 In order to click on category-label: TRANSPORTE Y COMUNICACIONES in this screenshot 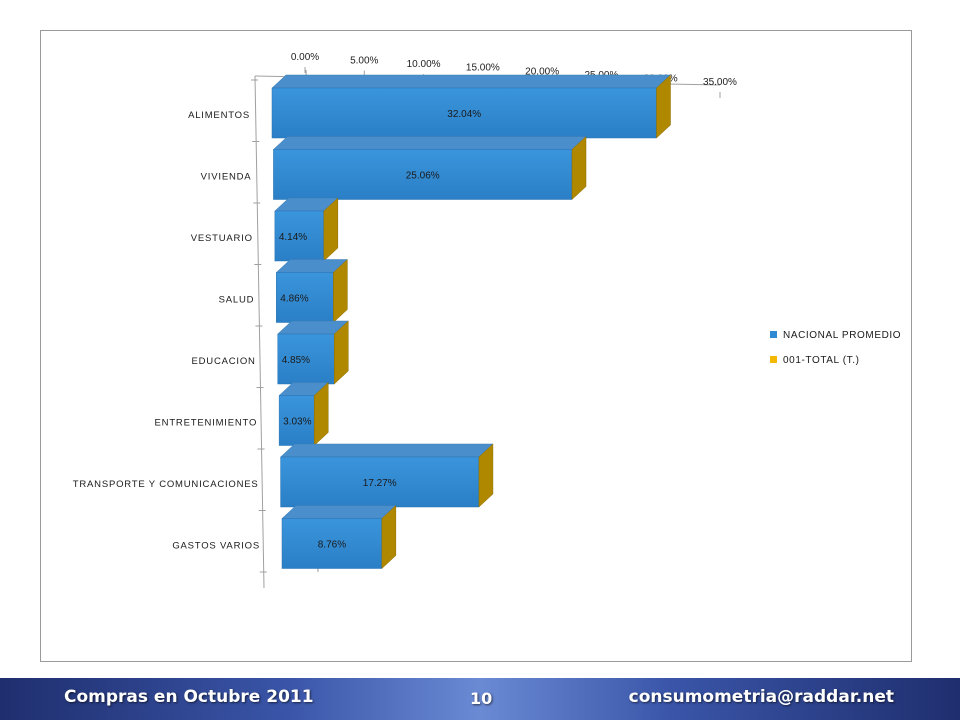, I will do `click(166, 484)`.